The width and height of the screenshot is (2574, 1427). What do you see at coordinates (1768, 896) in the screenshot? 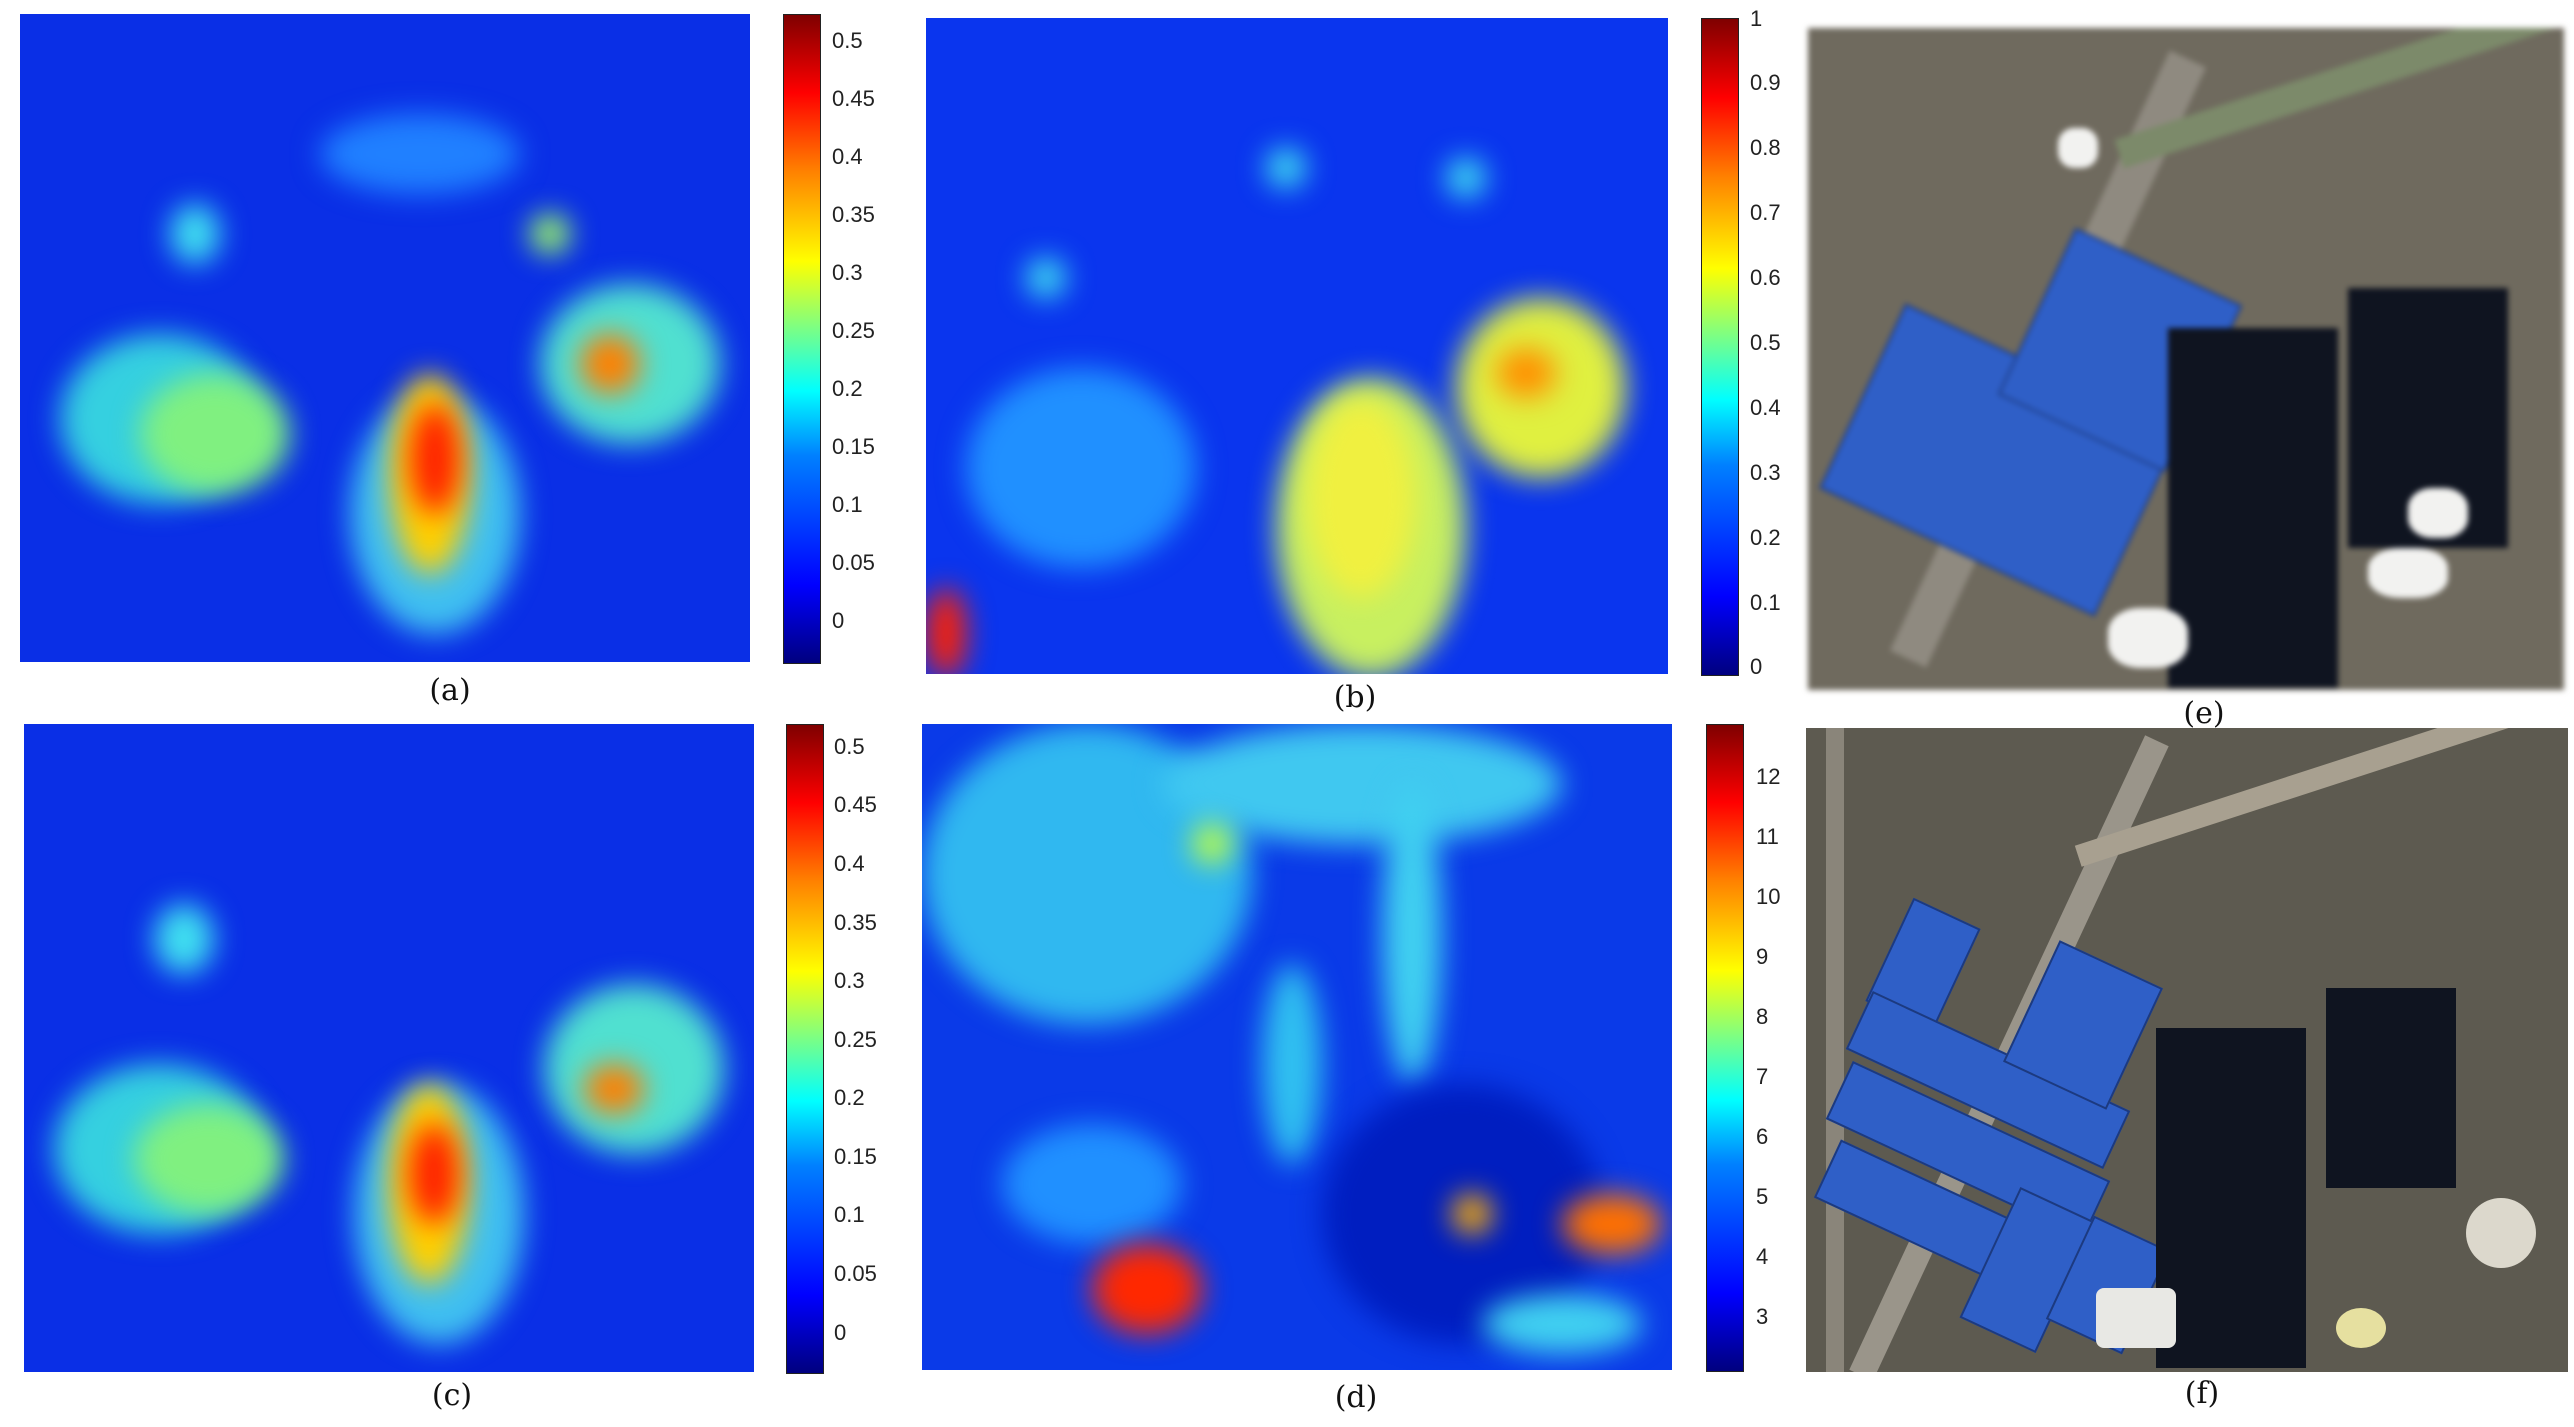
I see `tick-label: 10` at bounding box center [1768, 896].